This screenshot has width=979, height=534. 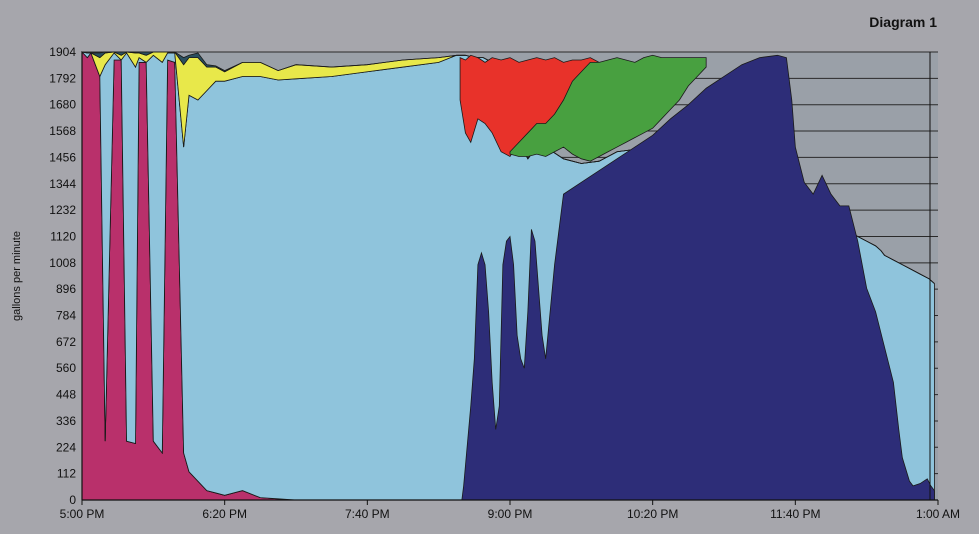 I want to click on y-tick-label: 1232, so click(x=62, y=210).